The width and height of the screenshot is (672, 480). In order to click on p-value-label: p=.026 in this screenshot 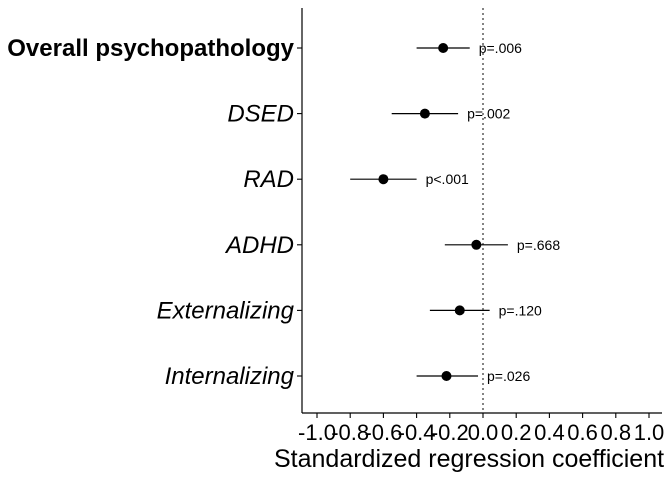, I will do `click(508, 376)`.